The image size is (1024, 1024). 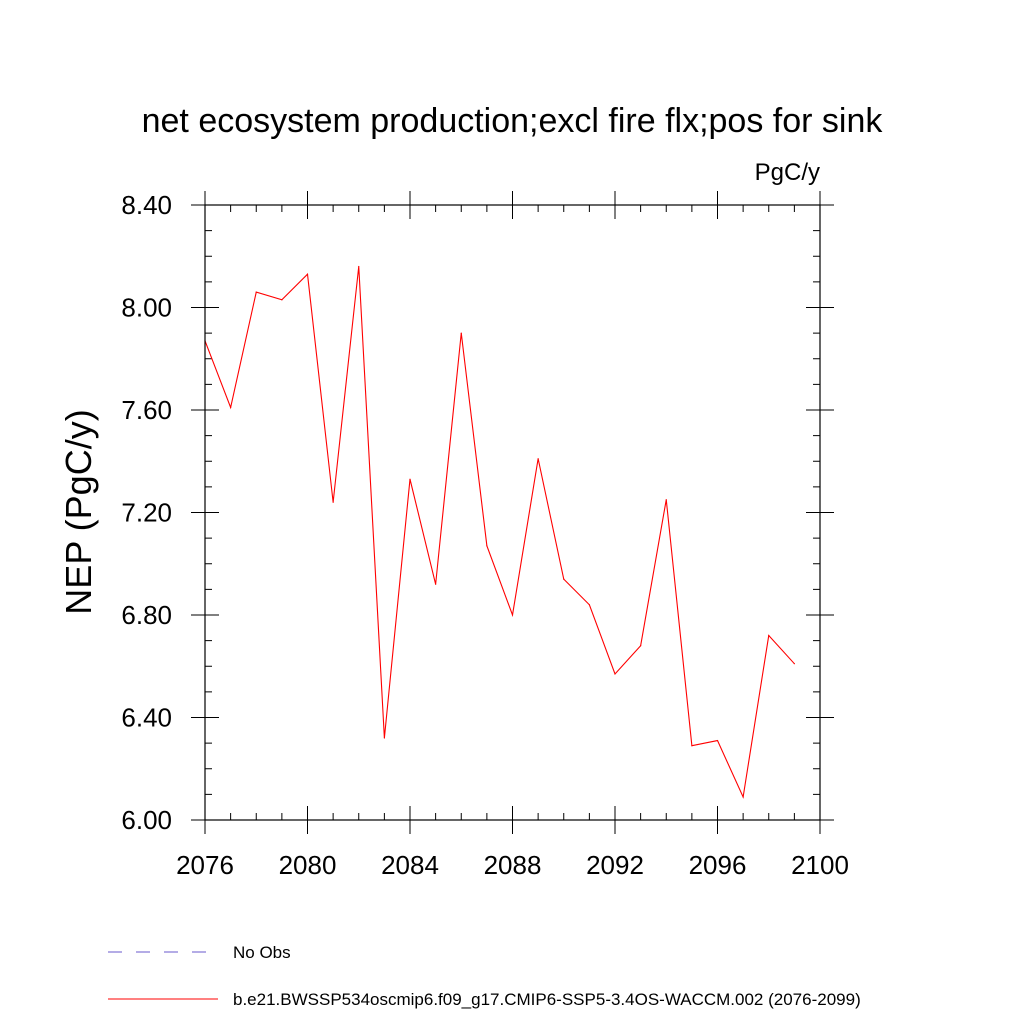 I want to click on x-tick-label: 2084, so click(x=410, y=865).